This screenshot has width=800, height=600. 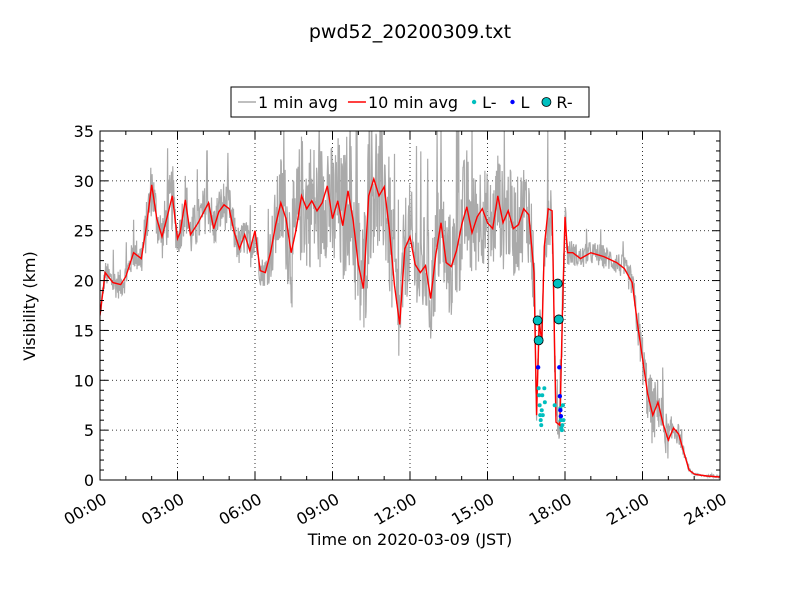 I want to click on y-tick-label: 10, so click(x=84, y=380).